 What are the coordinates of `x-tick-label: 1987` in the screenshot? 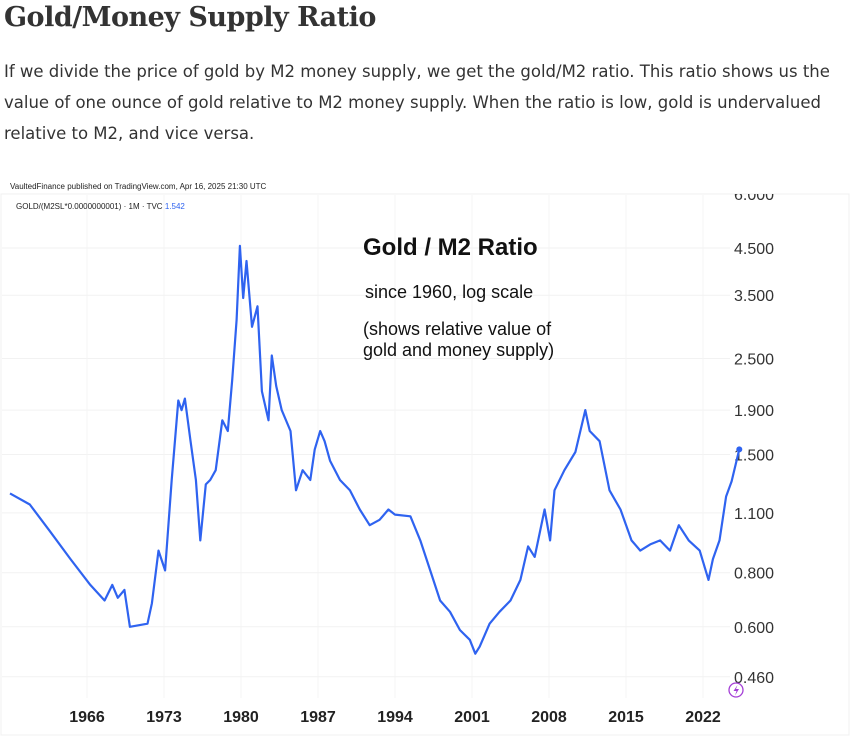 It's located at (318, 717).